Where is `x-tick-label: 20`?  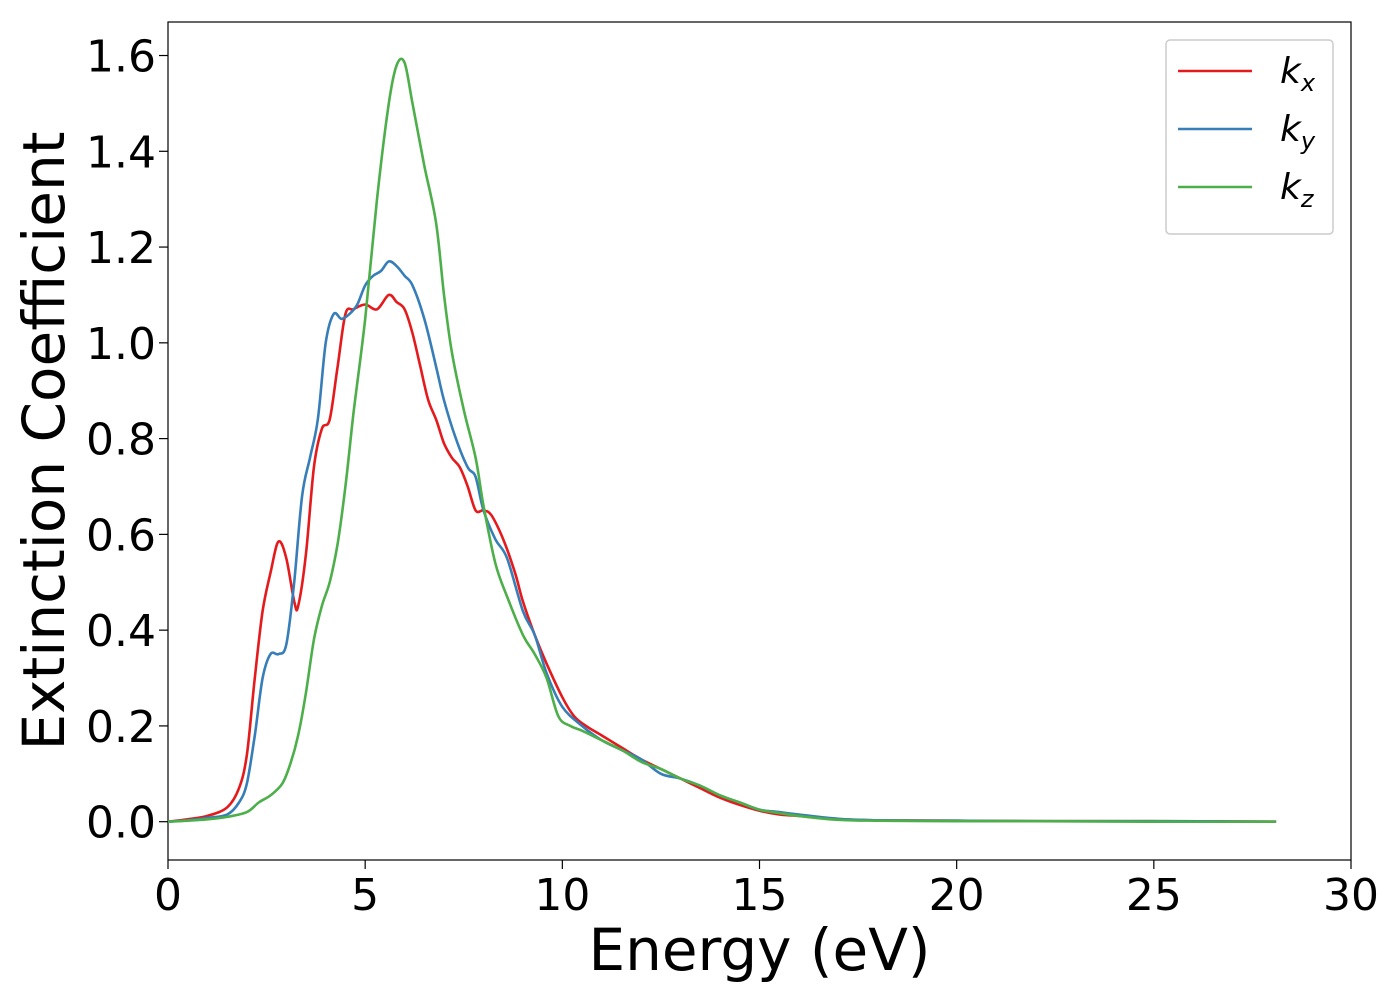 x-tick-label: 20 is located at coordinates (957, 895).